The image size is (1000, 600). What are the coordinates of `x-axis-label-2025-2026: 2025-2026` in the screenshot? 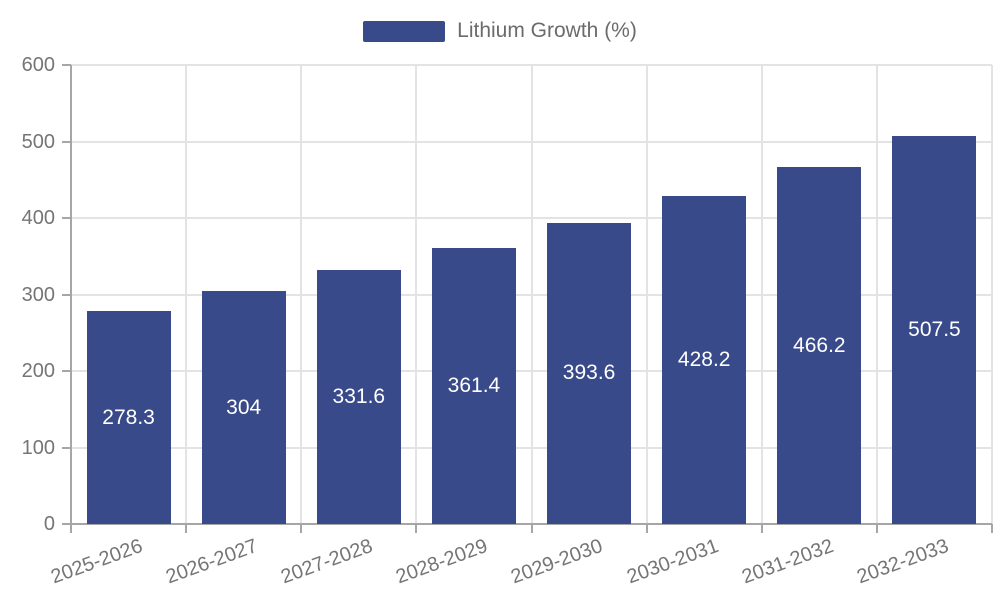 It's located at (97, 561).